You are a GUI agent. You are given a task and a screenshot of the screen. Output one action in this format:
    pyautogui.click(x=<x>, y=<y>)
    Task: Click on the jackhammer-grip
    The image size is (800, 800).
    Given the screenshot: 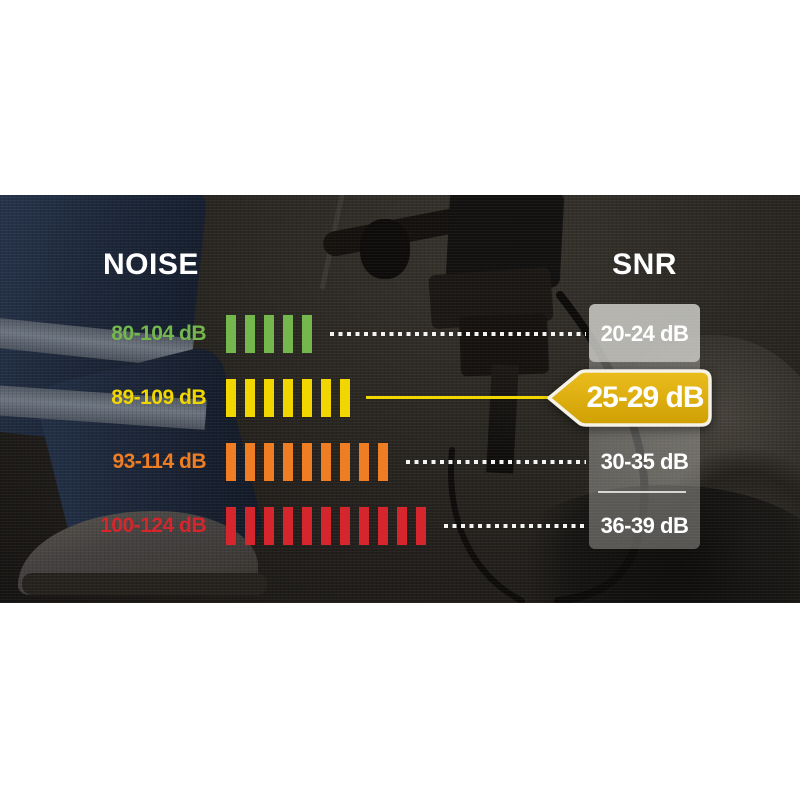 What is the action you would take?
    pyautogui.click(x=385, y=249)
    